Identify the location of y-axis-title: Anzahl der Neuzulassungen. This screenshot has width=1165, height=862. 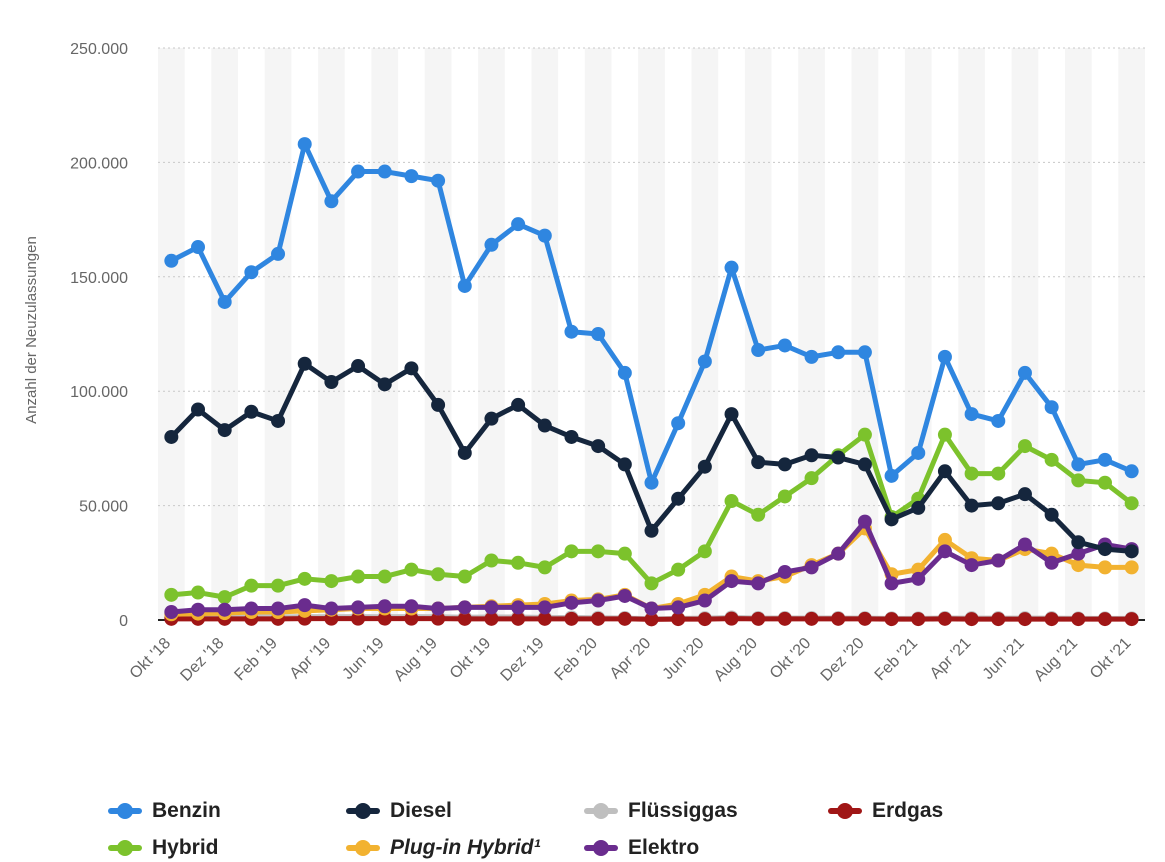
(31, 330).